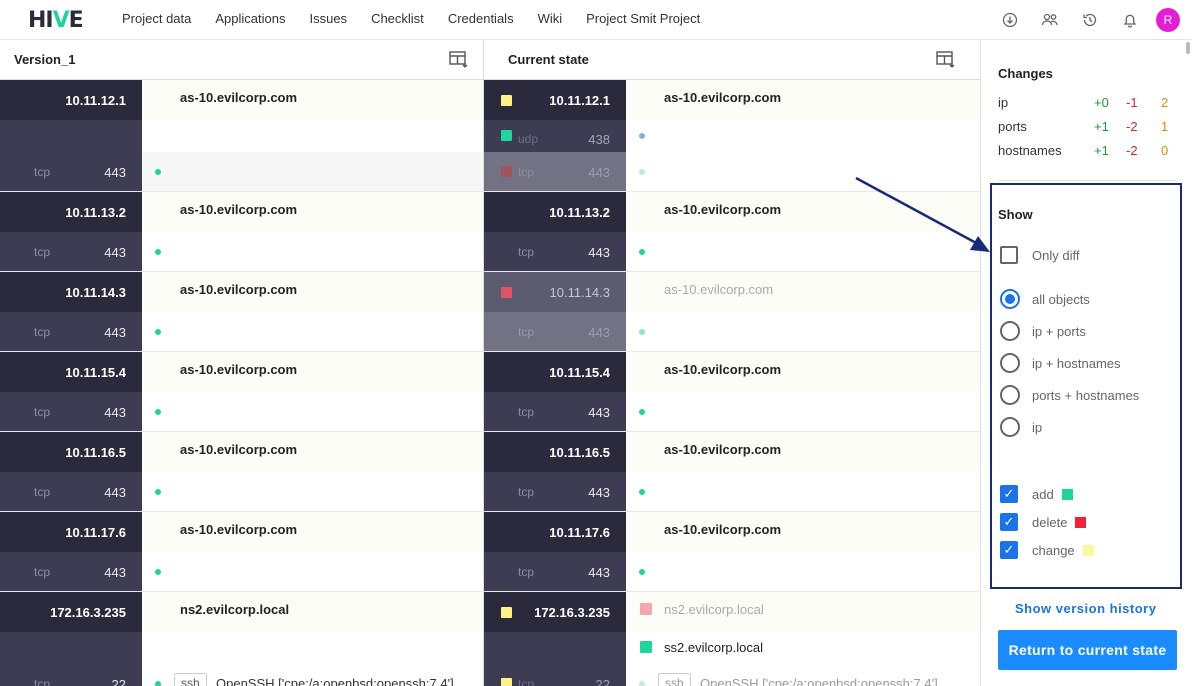  Describe the element at coordinates (1010, 299) in the screenshot. I see `radio-selected` at that location.